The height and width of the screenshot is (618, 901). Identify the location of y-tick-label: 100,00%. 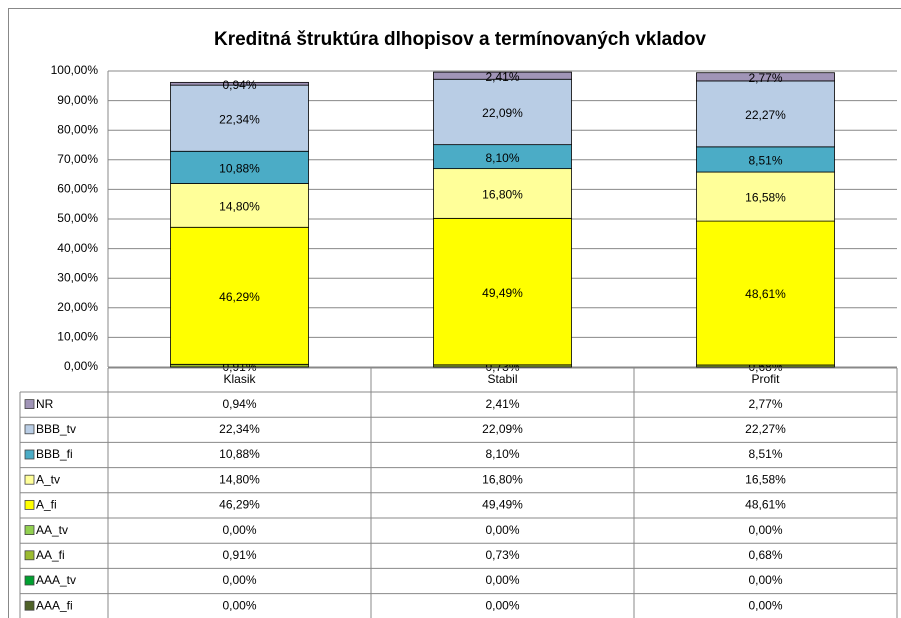
(75, 70).